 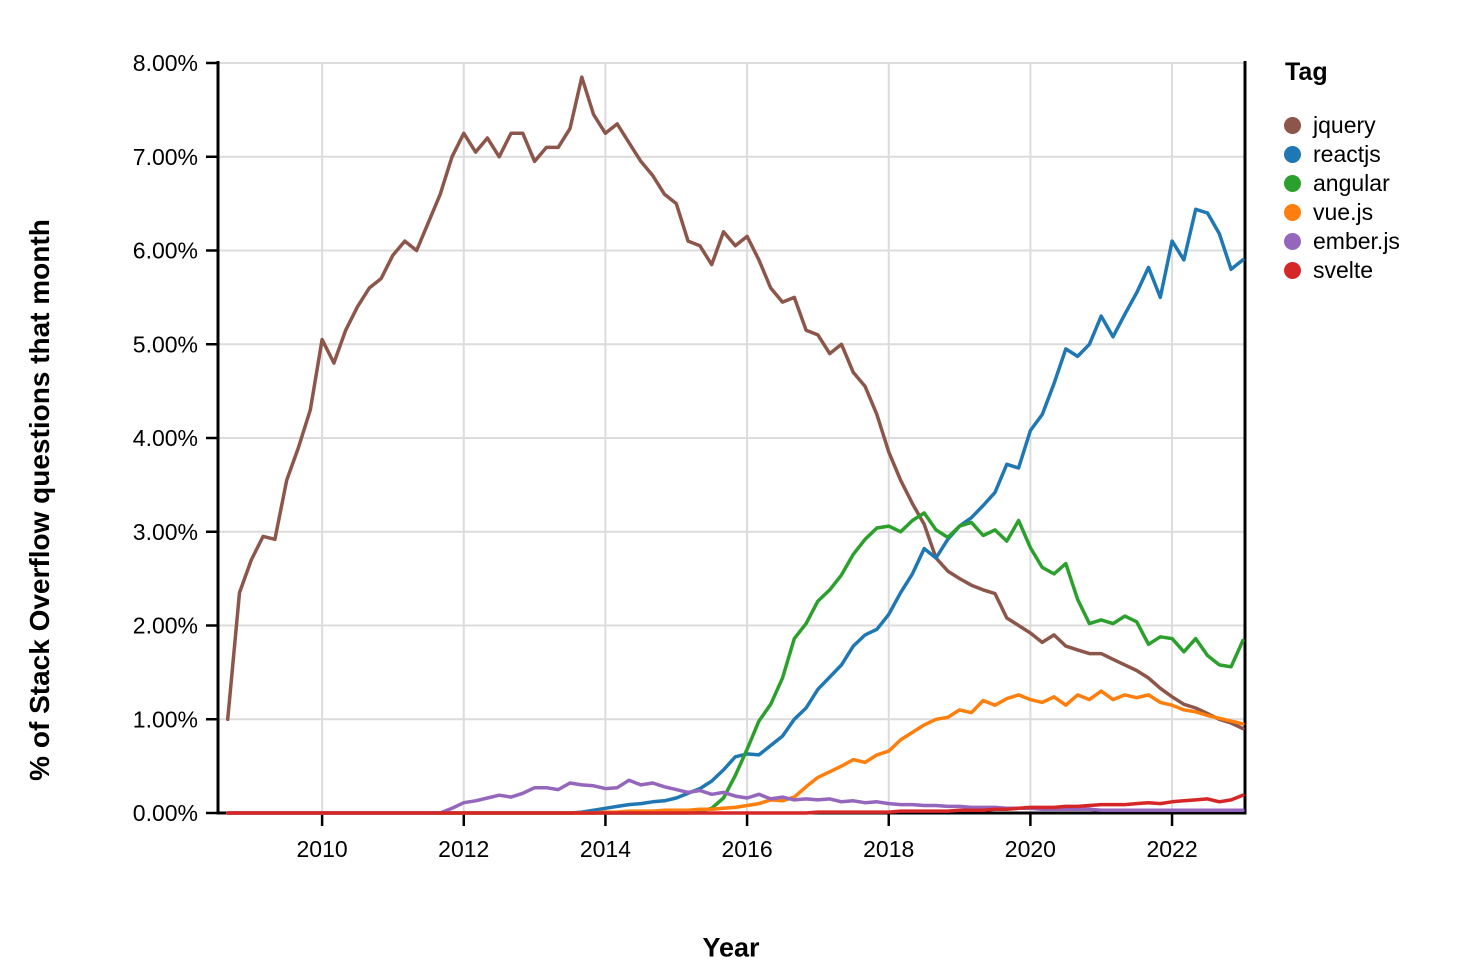 What do you see at coordinates (165, 157) in the screenshot?
I see `y-tick-label: 7.00%` at bounding box center [165, 157].